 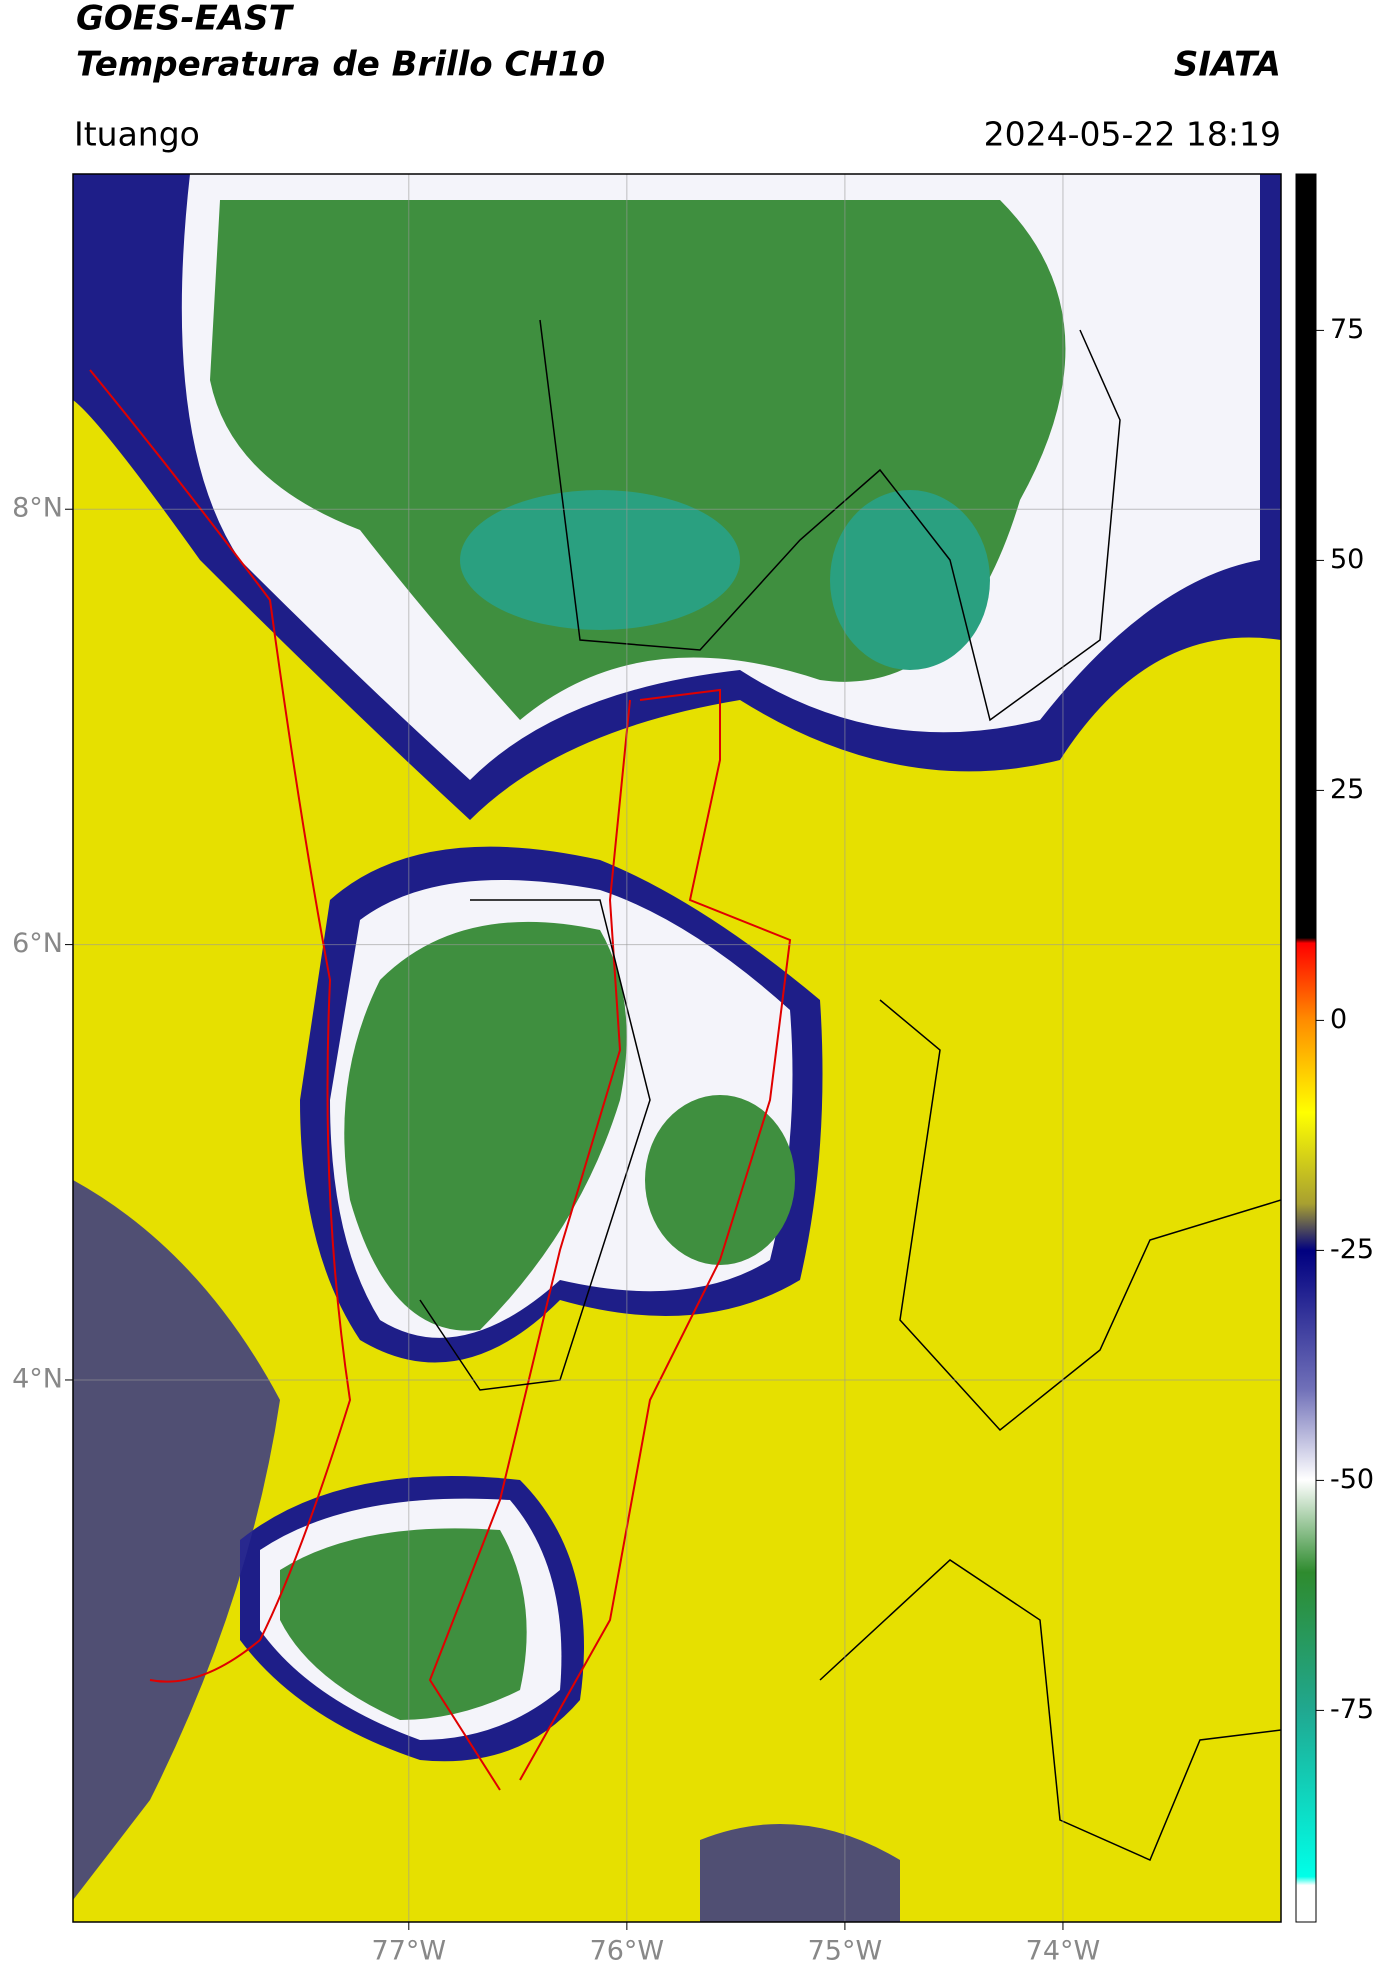 I want to click on colorbar-tick-label: 0, so click(x=1338, y=1019).